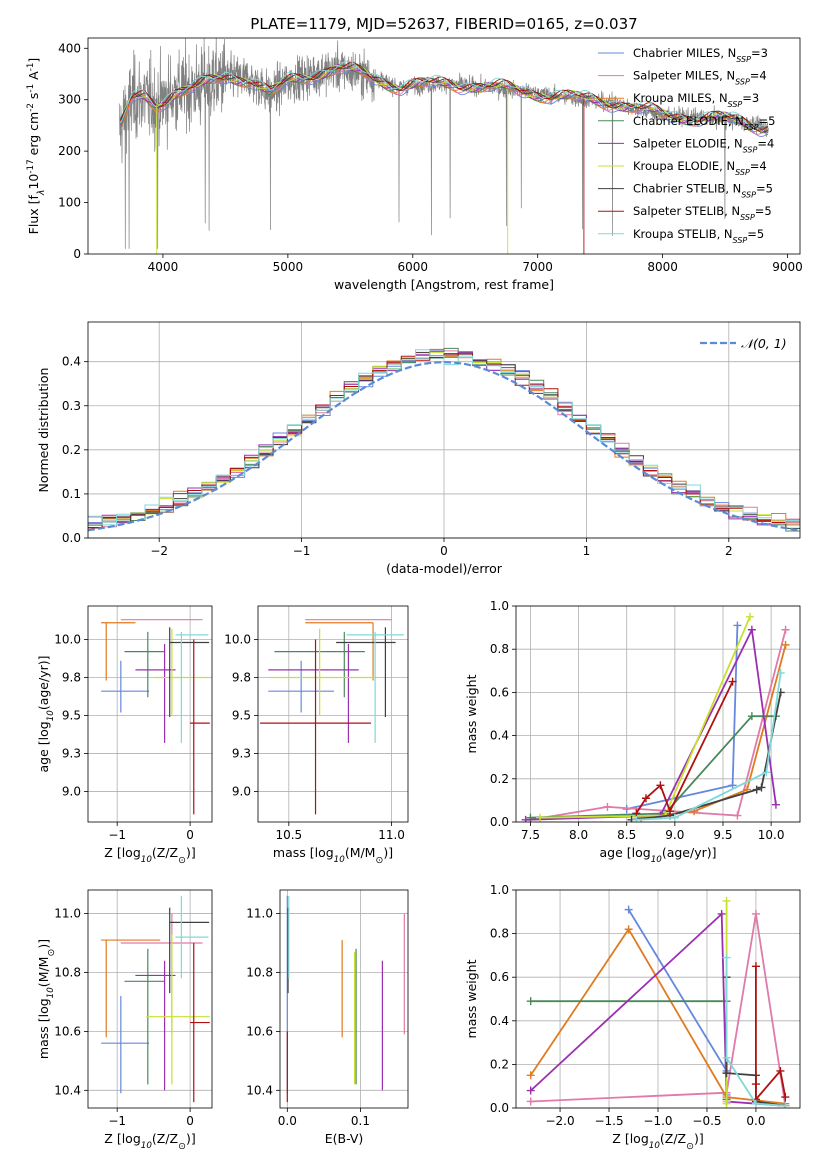 This screenshot has width=819, height=1170. Describe the element at coordinates (77, 254) in the screenshot. I see `y-tick-label: 0` at that location.